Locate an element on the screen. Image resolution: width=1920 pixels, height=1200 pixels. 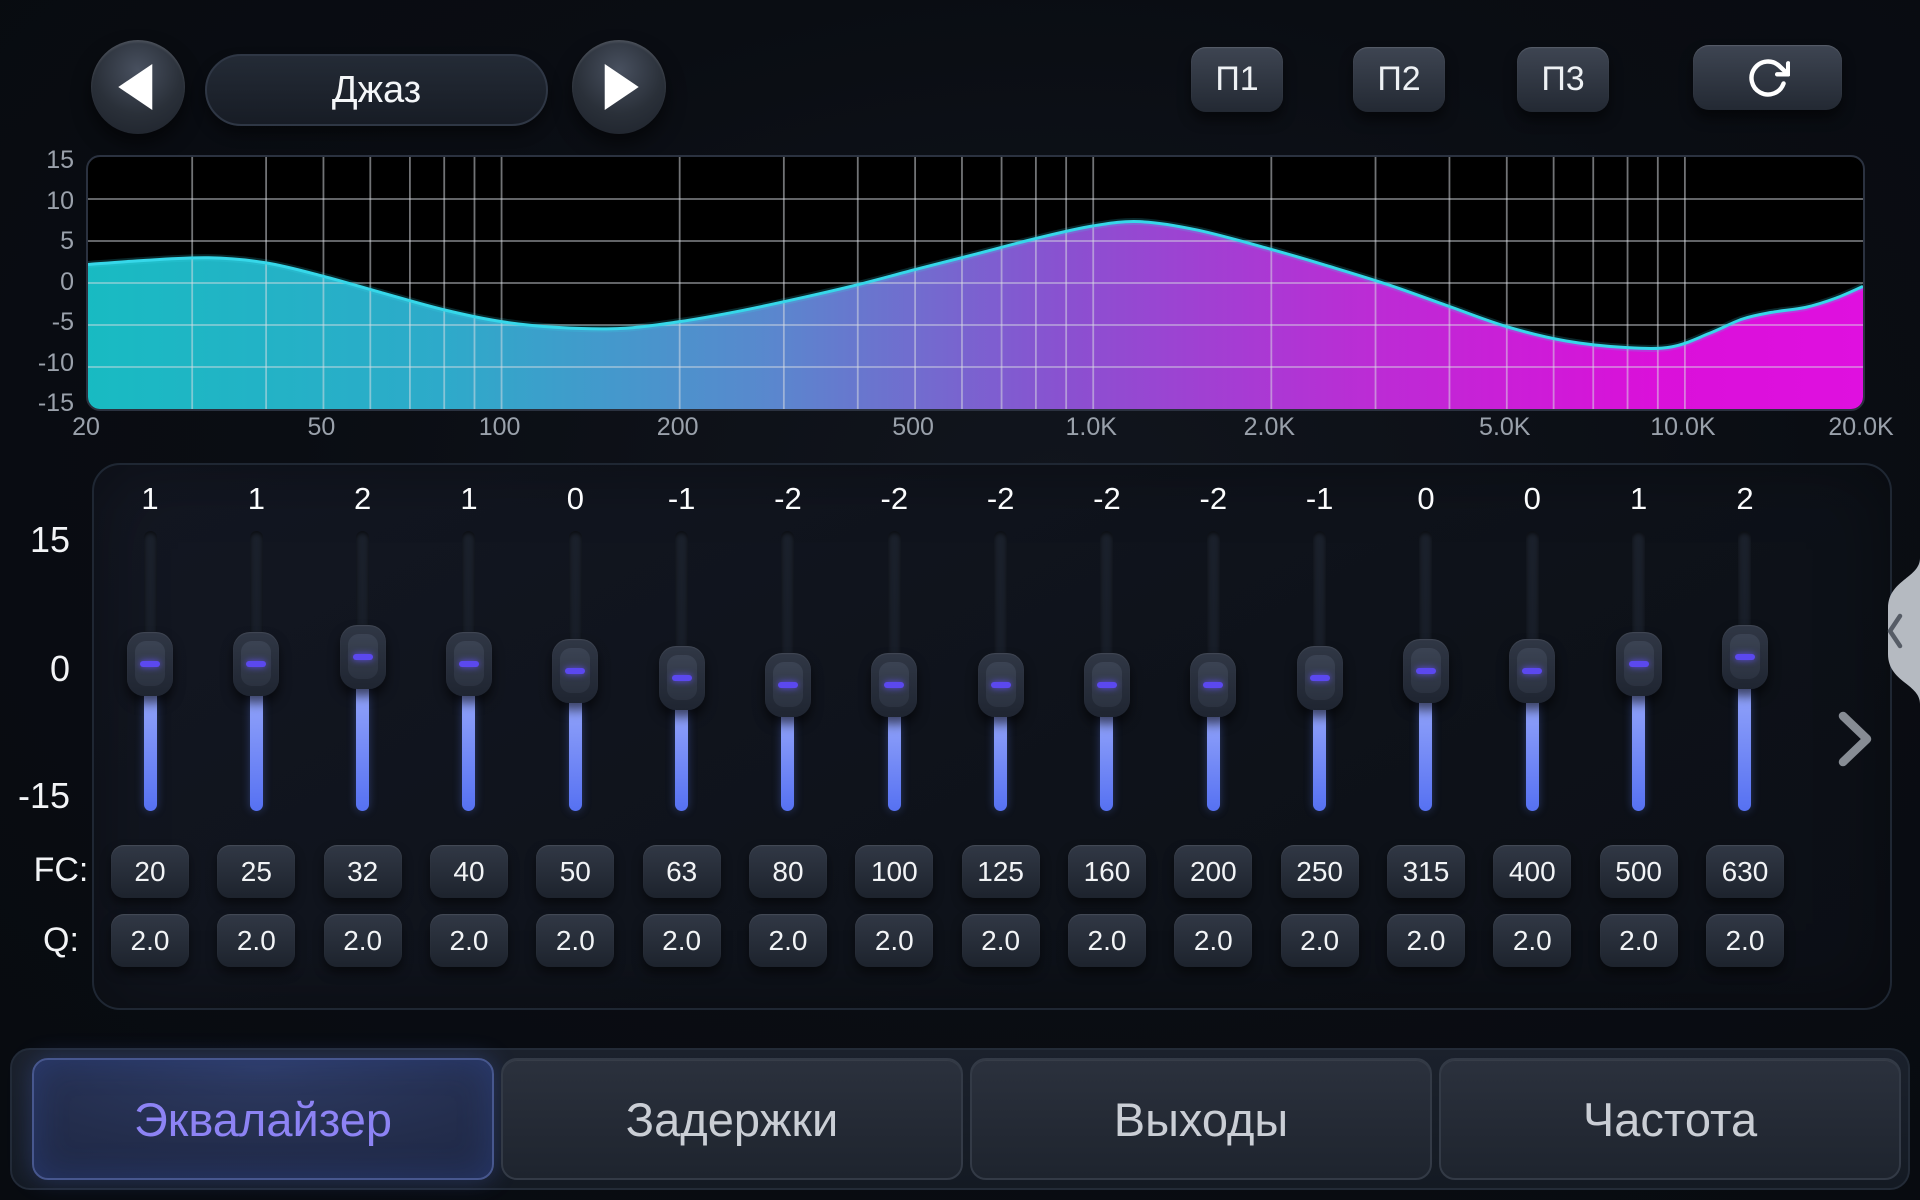
chart-y-tick: -15 is located at coordinates (55, 403).